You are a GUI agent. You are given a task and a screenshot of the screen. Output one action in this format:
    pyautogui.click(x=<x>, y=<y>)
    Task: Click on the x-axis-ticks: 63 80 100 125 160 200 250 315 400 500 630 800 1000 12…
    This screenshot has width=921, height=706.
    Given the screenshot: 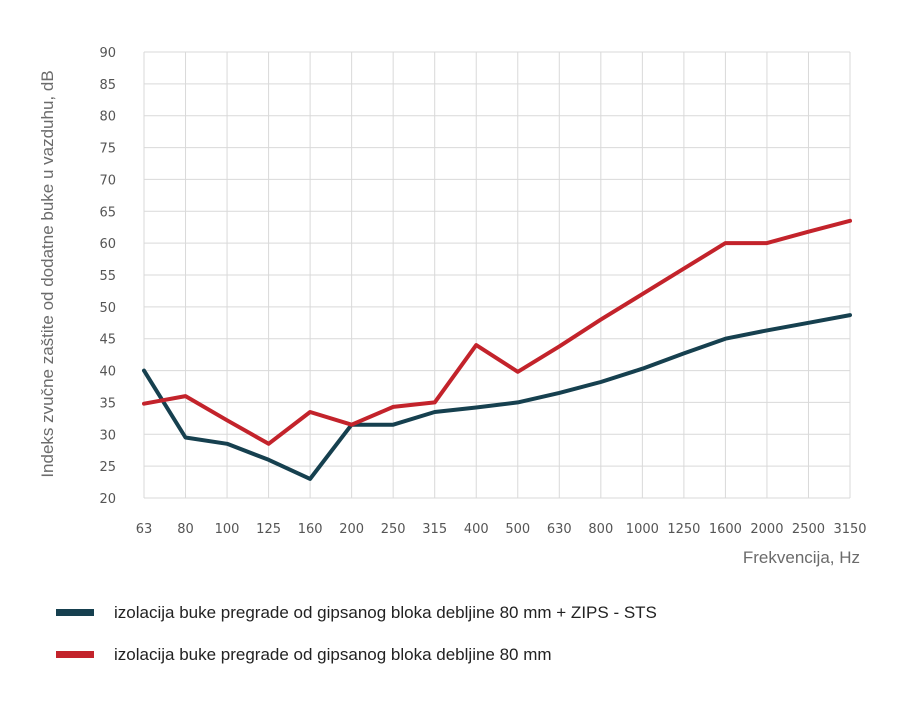 What is the action you would take?
    pyautogui.click(x=501, y=529)
    